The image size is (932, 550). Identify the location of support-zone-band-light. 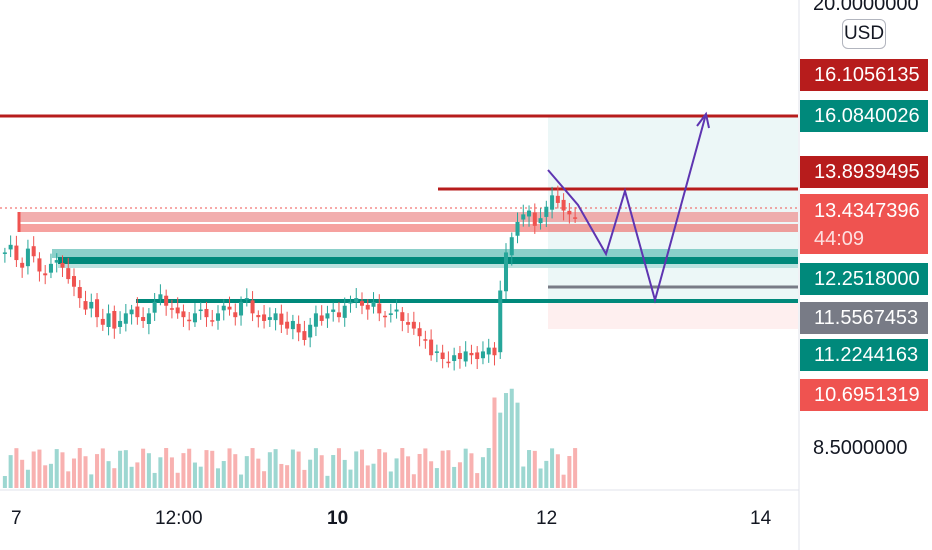
(425, 253).